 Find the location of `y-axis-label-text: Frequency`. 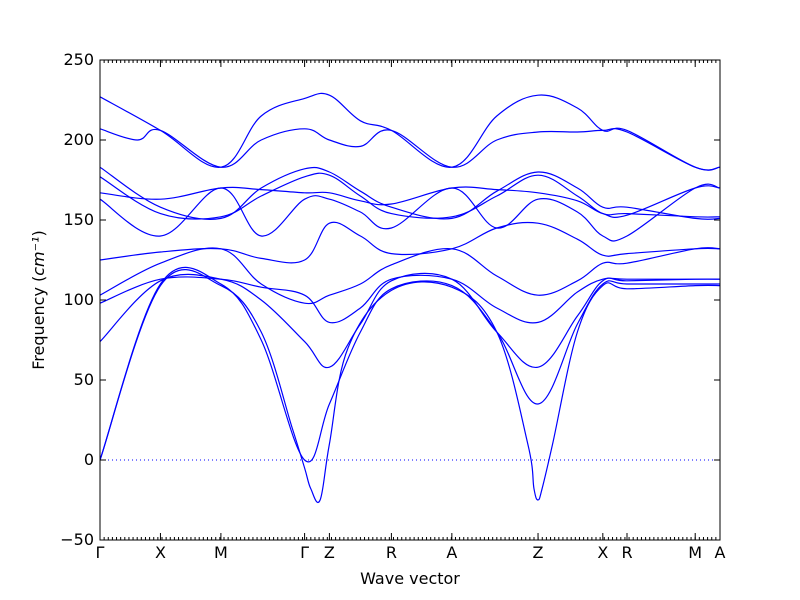

y-axis-label-text: Frequency is located at coordinates (38, 328).